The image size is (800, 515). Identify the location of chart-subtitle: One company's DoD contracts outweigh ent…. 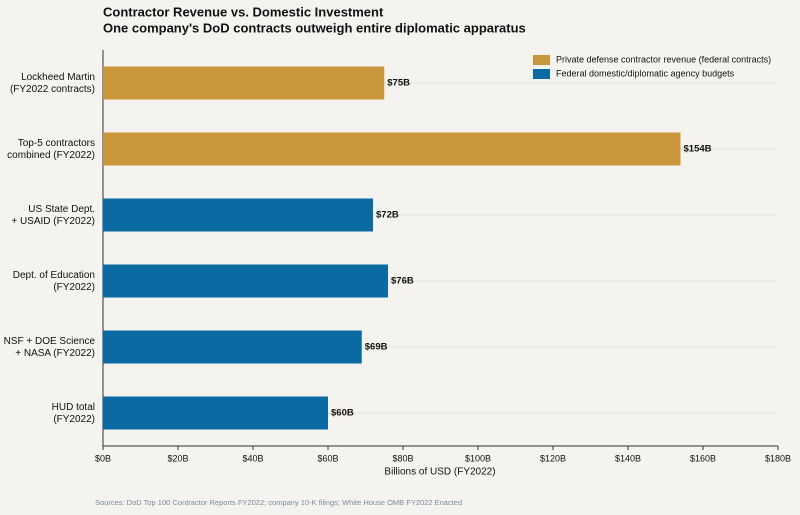
(314, 27).